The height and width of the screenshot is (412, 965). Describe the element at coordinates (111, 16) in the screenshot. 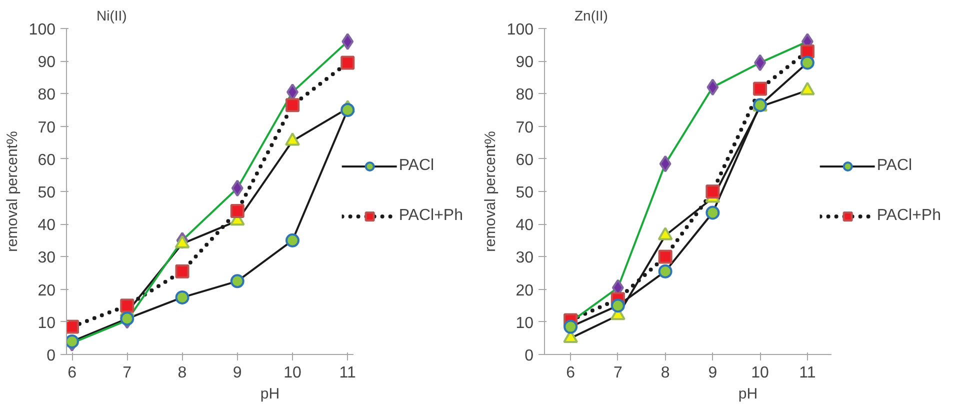

I see `chart-title: Ni(II)` at that location.